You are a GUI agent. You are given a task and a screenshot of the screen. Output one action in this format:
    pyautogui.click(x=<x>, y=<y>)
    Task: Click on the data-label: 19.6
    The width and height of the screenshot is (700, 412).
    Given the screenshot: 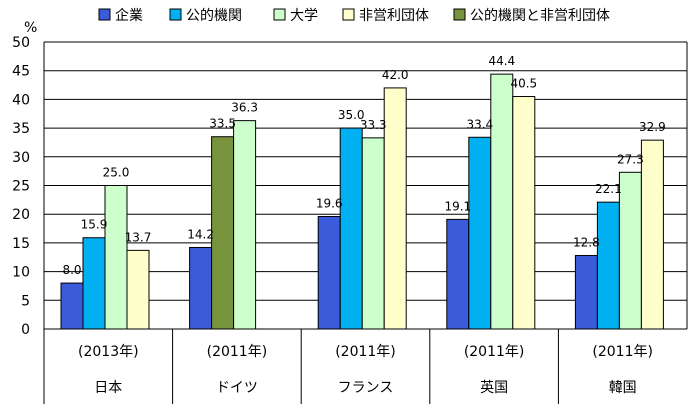 What is the action you would take?
    pyautogui.click(x=329, y=203)
    